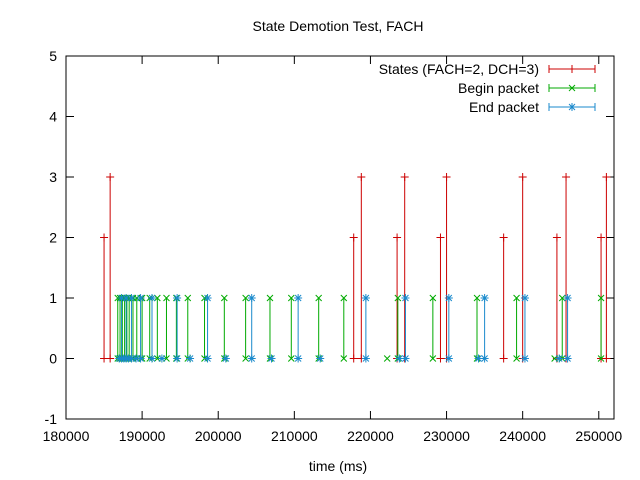 The height and width of the screenshot is (480, 640). I want to click on x-tick-label: 220000, so click(370, 436).